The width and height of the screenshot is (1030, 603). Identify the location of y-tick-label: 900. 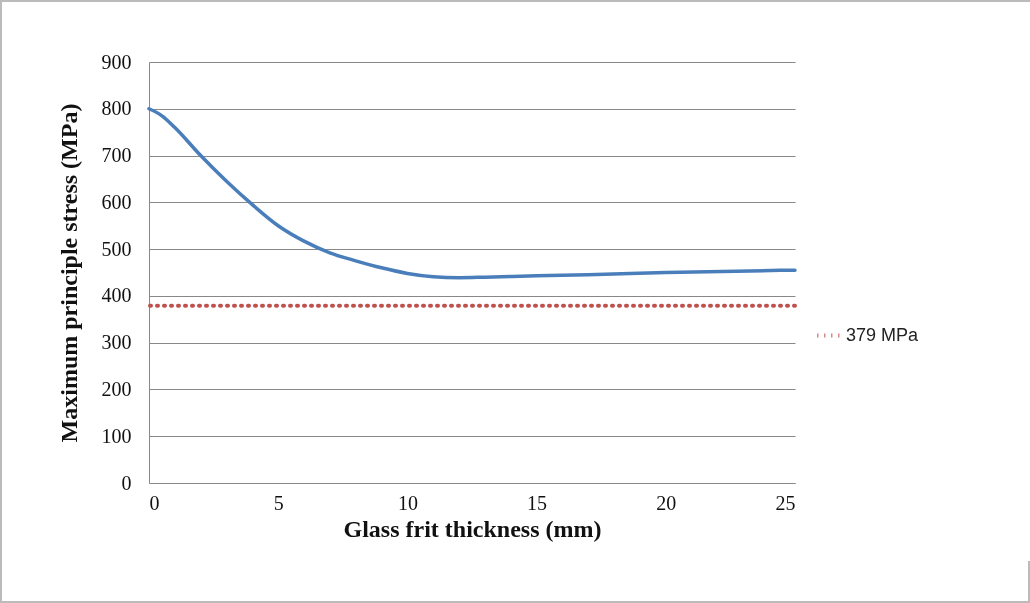
(116, 61).